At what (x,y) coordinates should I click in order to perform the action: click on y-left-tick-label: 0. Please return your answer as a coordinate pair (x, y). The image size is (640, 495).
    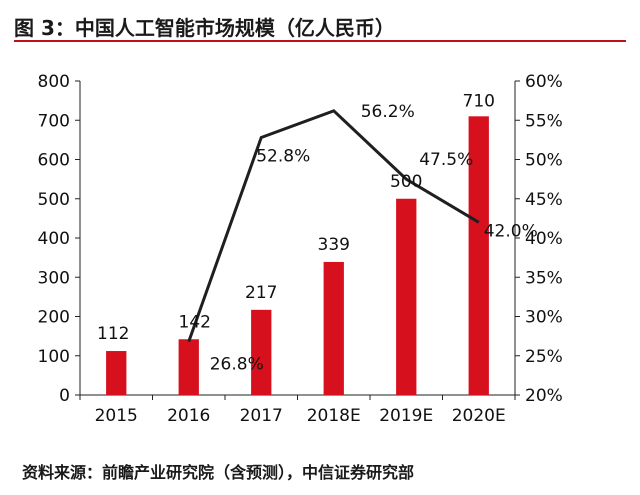
    Looking at the image, I should click on (64, 396).